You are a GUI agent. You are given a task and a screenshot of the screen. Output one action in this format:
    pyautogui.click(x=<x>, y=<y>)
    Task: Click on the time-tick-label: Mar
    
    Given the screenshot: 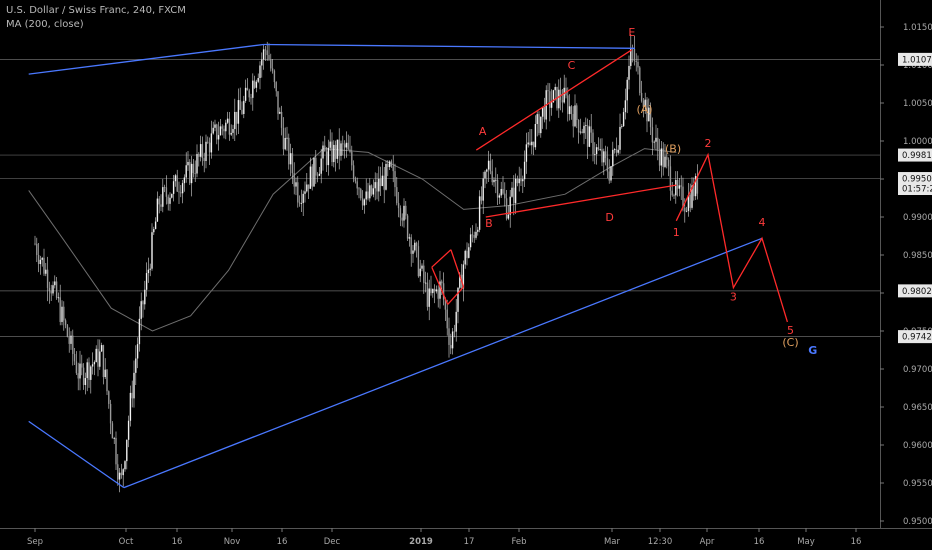 What is the action you would take?
    pyautogui.click(x=612, y=542)
    